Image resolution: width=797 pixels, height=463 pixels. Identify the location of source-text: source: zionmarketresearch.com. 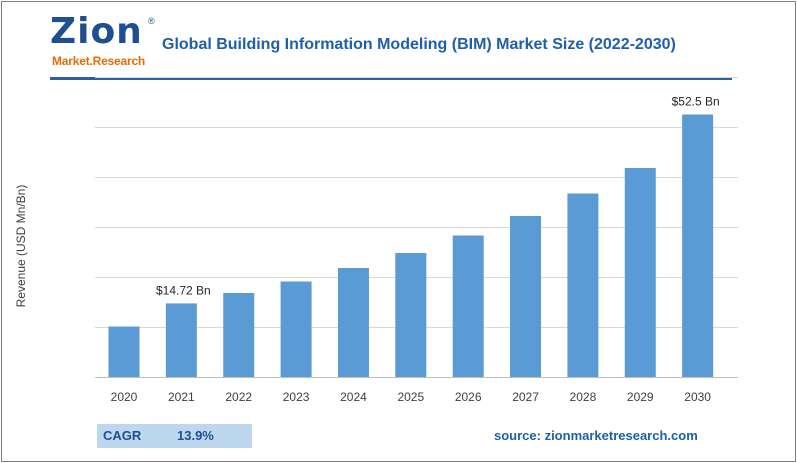
(596, 435).